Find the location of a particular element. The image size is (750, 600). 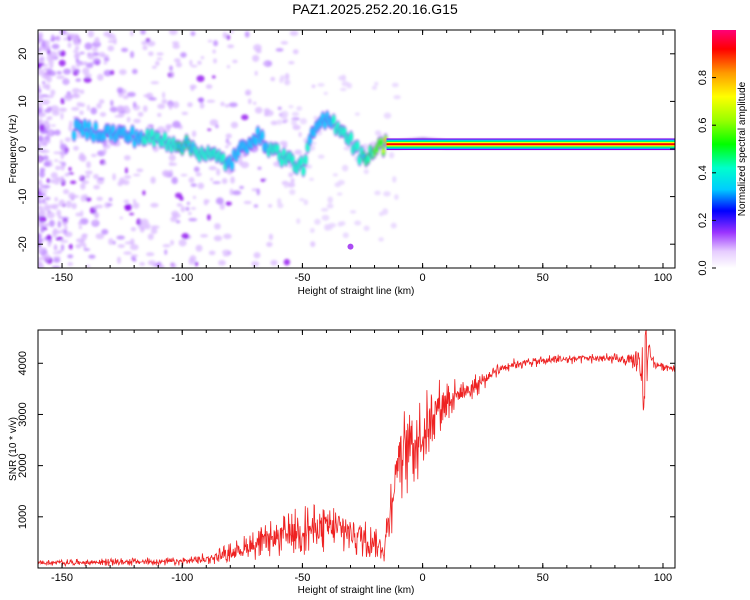

x-tick-label: -50 is located at coordinates (302, 278).